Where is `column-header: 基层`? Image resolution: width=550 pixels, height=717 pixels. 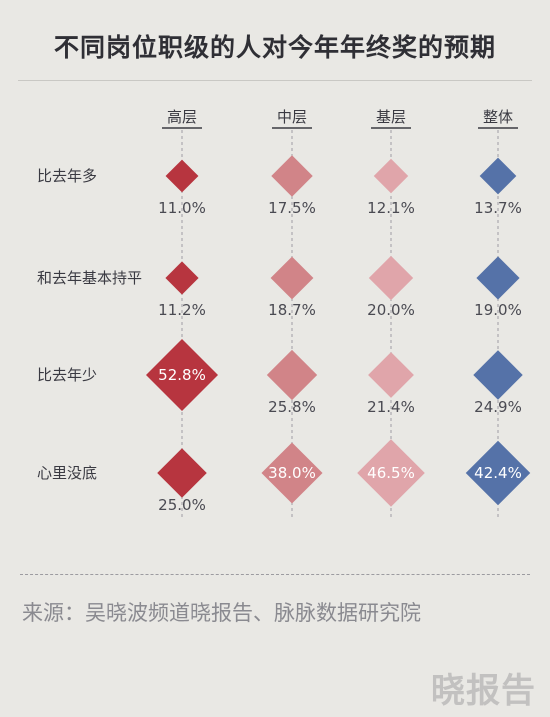
column-header: 基层 is located at coordinates (391, 117).